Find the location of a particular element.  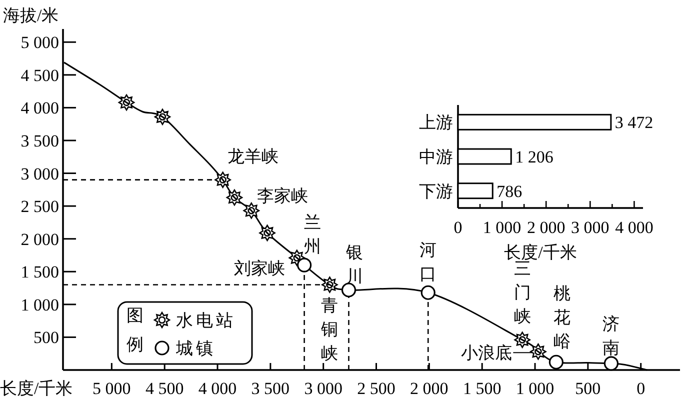

y-tick-label: 上游 is located at coordinates (436, 122).